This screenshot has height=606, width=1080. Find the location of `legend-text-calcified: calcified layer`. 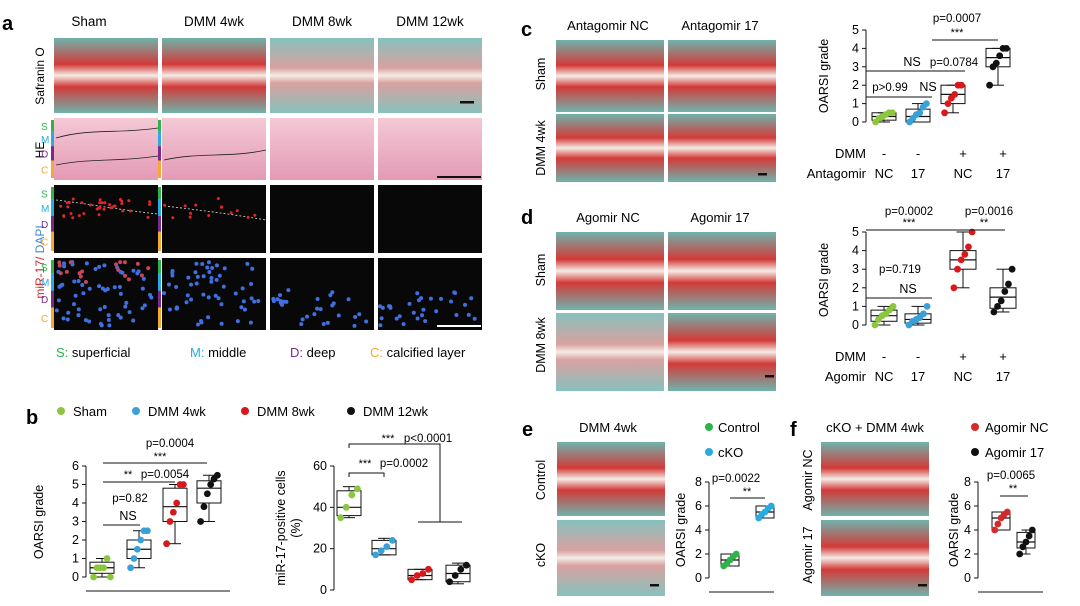

legend-text-calcified: calcified layer is located at coordinates (424, 352).